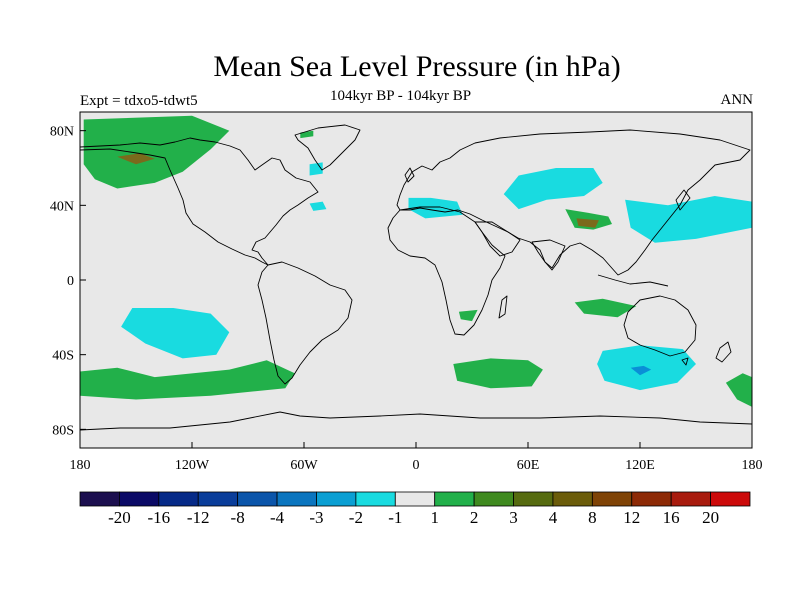 The width and height of the screenshot is (800, 600). Describe the element at coordinates (723, 352) in the screenshot. I see `coast-new-zealand` at that location.